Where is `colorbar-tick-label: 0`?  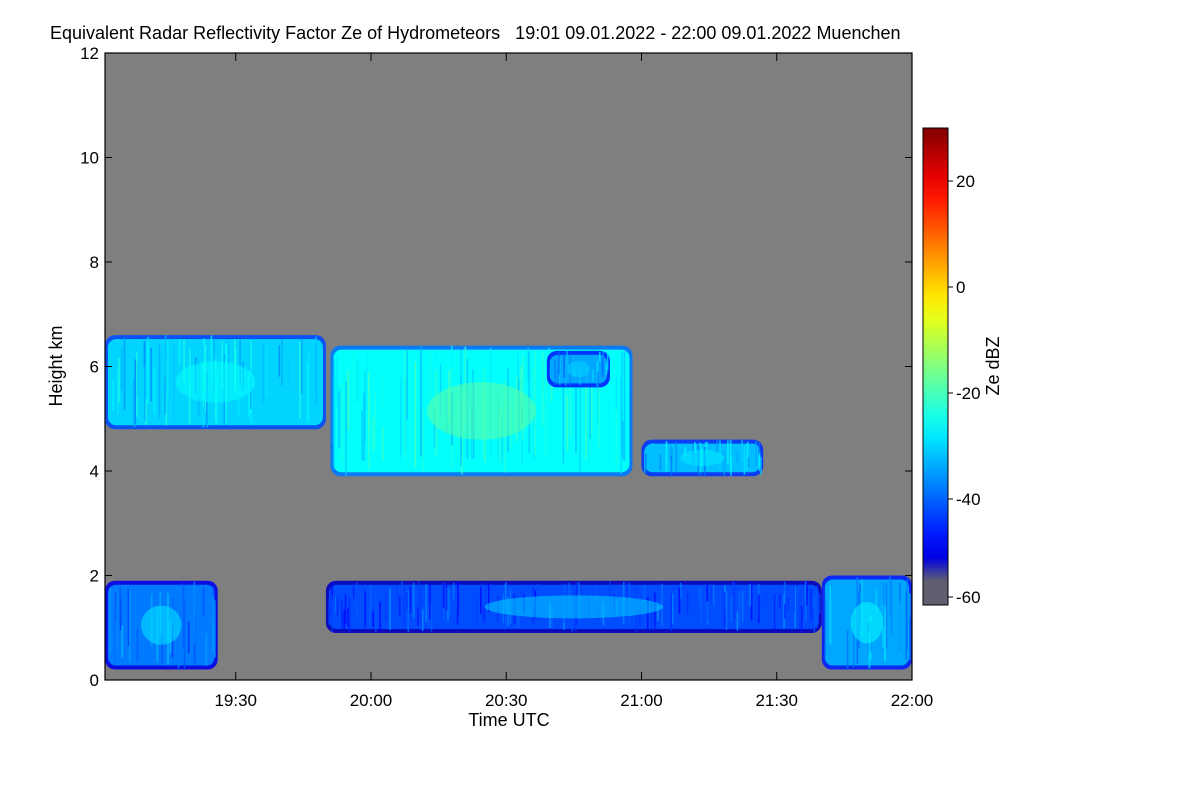
colorbar-tick-label: 0 is located at coordinates (960, 287).